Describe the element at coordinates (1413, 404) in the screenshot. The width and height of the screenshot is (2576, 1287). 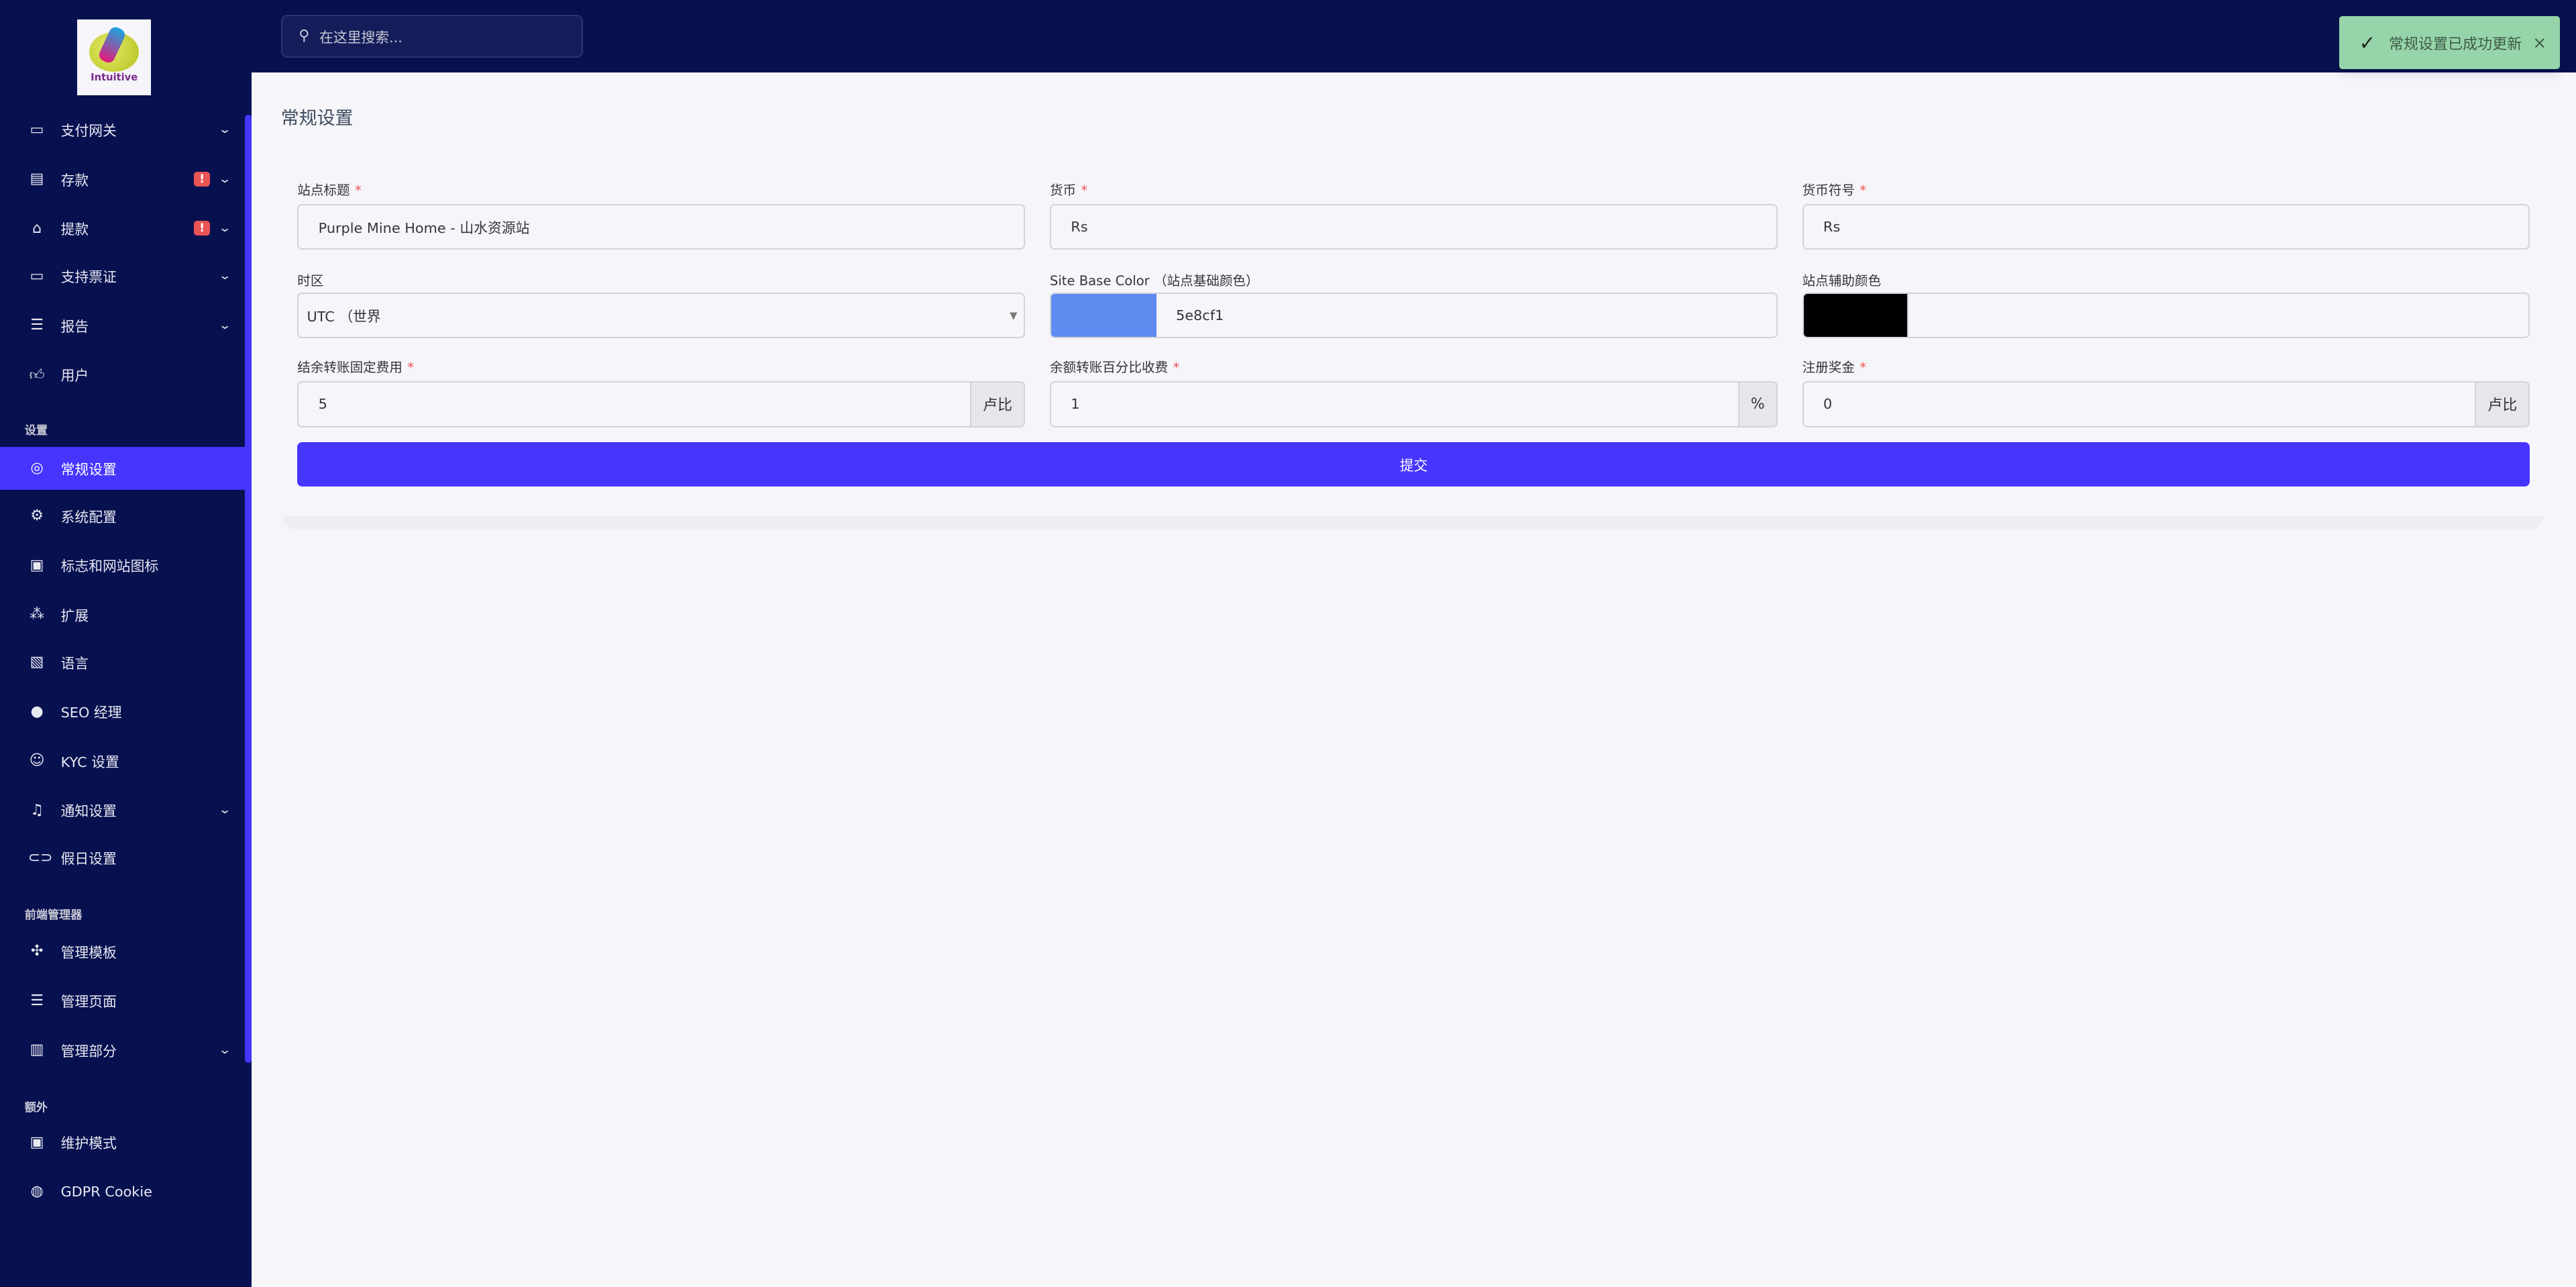
I see `percent-charge-input: 1%` at that location.